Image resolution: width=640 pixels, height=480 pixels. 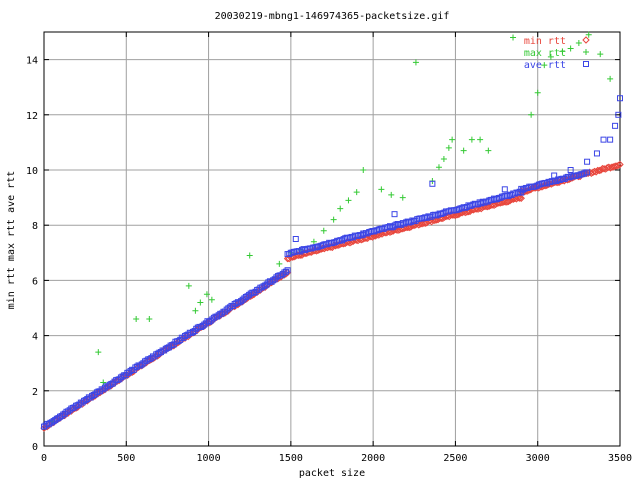 What do you see at coordinates (586, 64) in the screenshot?
I see `legend-marker-ave-rtt` at bounding box center [586, 64].